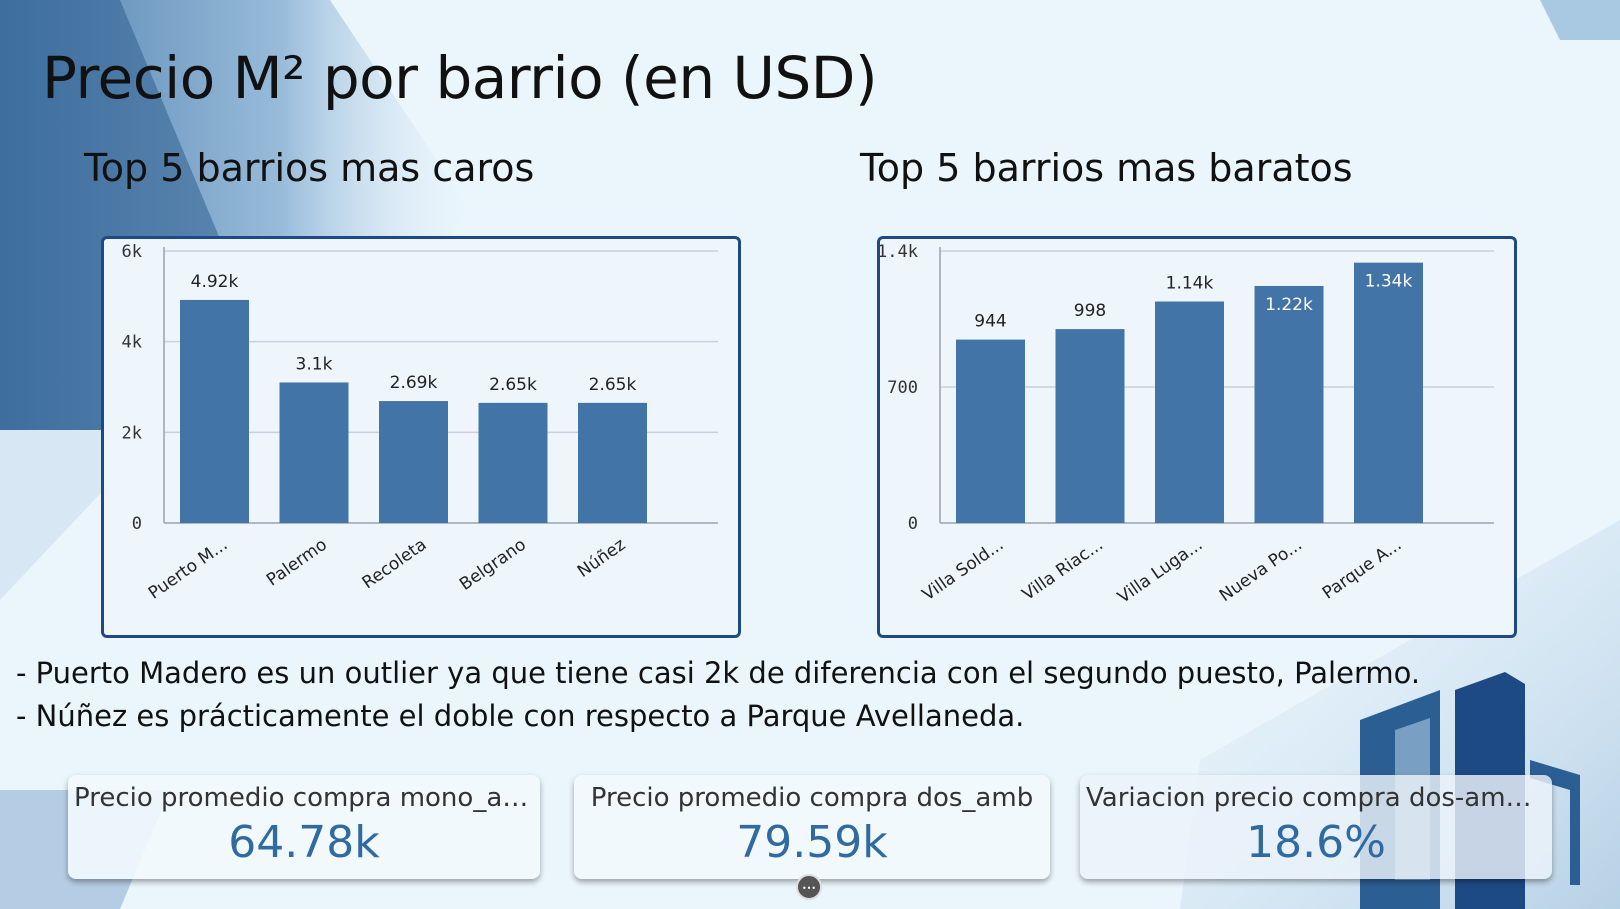 This screenshot has height=909, width=1620. I want to click on kpi-value: 18.6%, so click(1316, 842).